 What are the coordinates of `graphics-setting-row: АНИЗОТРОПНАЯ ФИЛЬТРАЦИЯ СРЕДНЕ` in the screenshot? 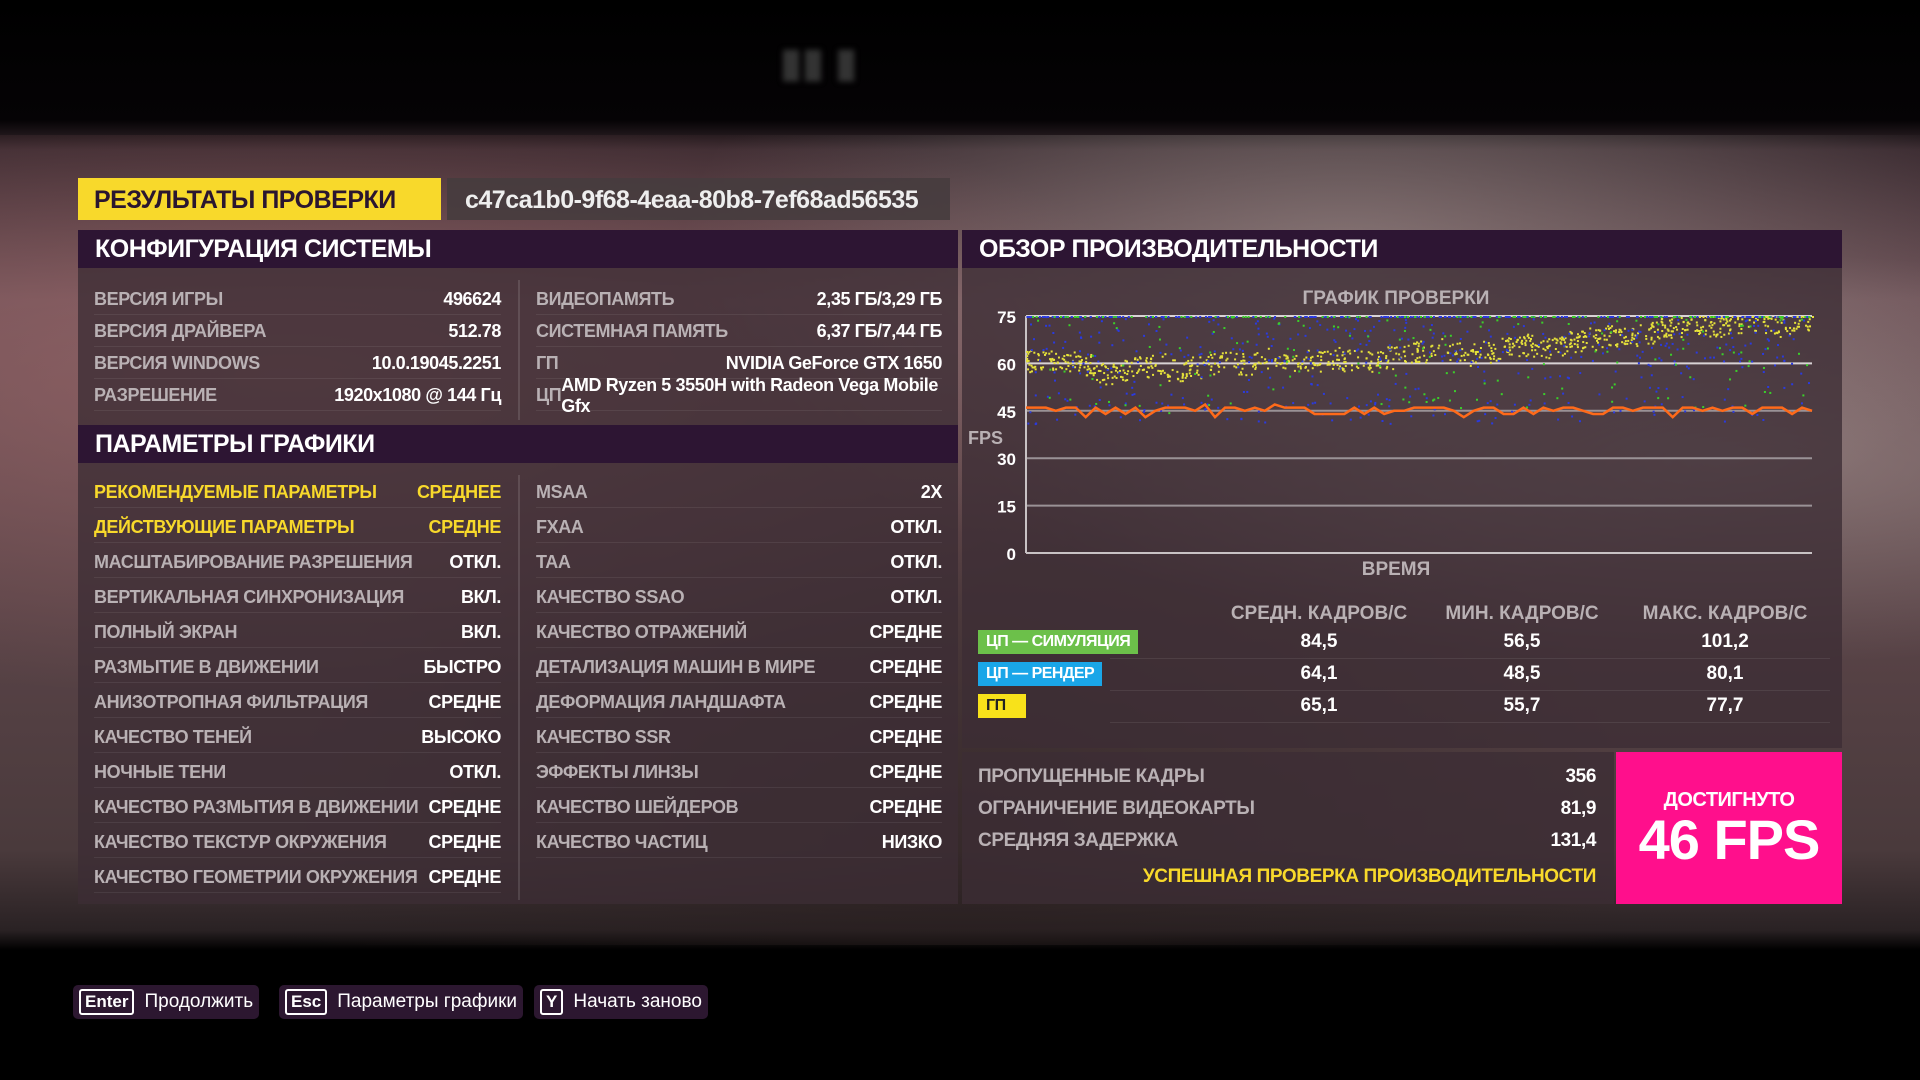 It's located at (297, 703).